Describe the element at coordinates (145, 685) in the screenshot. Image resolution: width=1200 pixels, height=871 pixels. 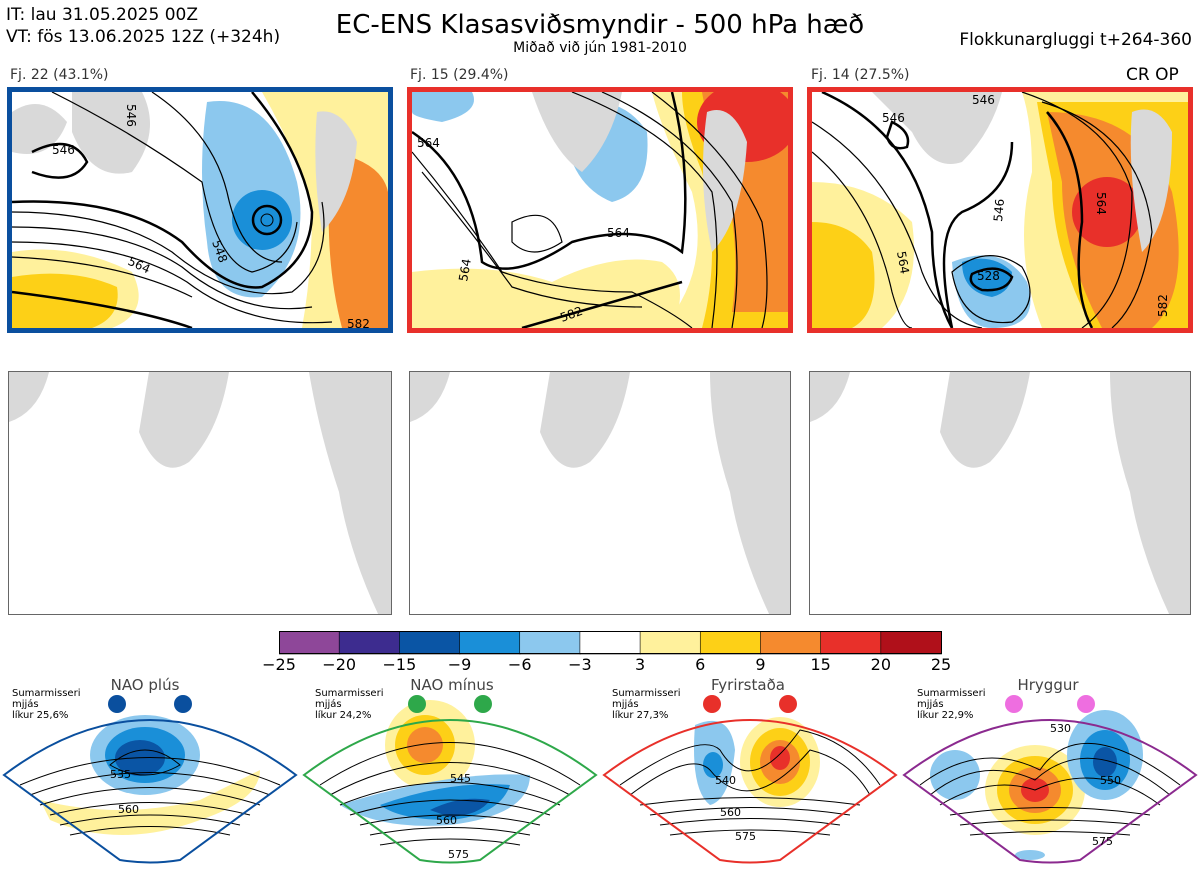
I see `regime-1-name: NAO plús` at that location.